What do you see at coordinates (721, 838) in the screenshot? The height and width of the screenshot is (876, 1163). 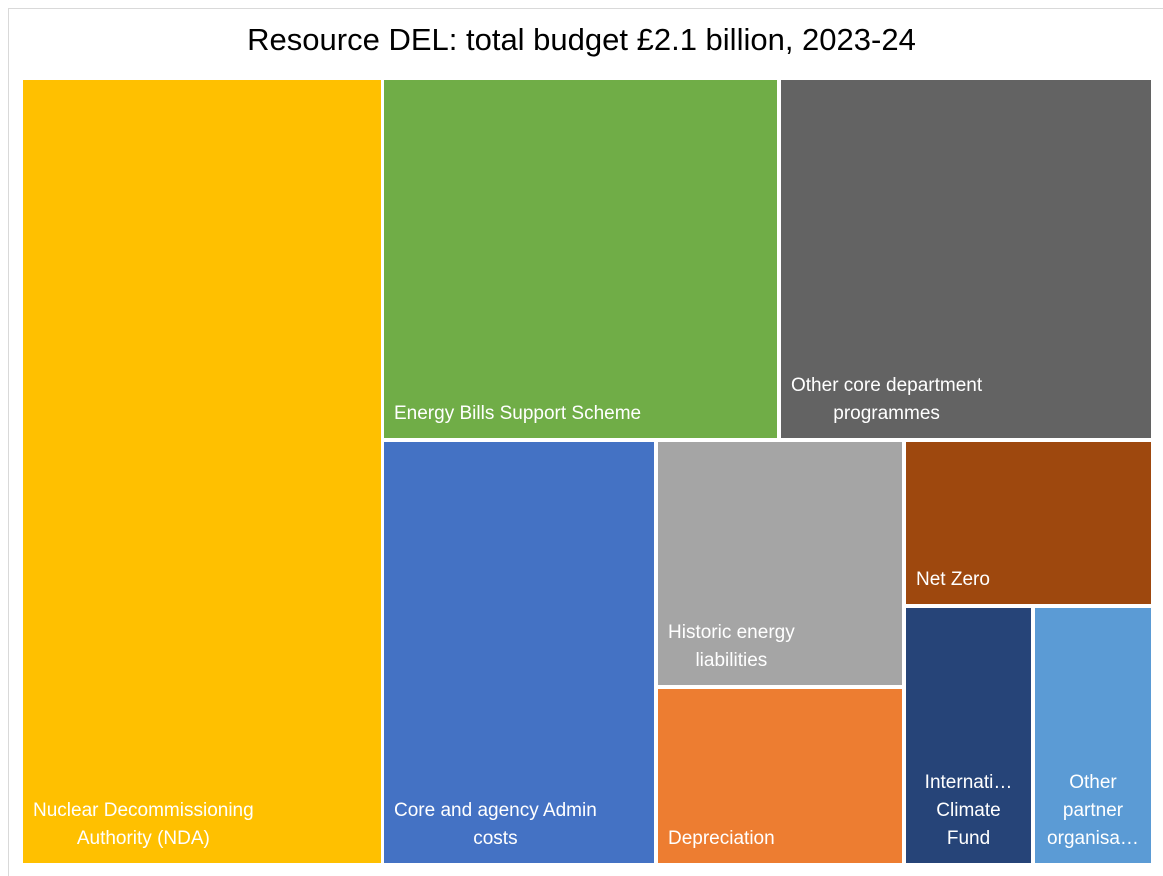 I see `tile-label: Depreciation` at bounding box center [721, 838].